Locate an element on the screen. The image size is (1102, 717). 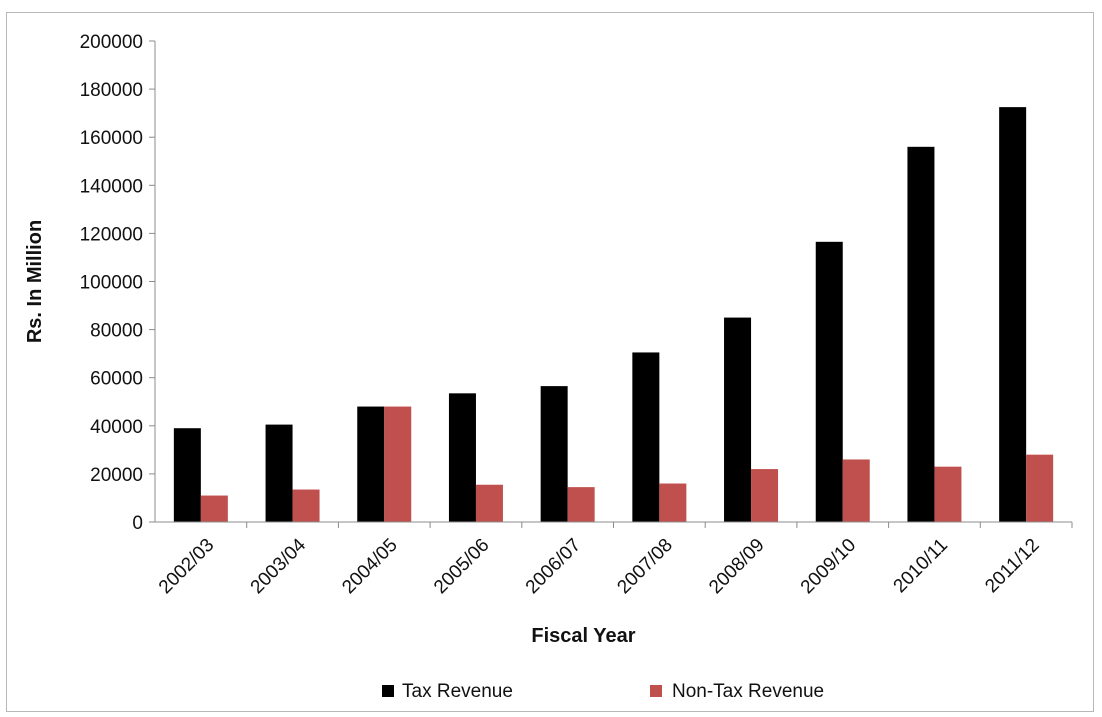
y-tick-label: 0 is located at coordinates (137, 523).